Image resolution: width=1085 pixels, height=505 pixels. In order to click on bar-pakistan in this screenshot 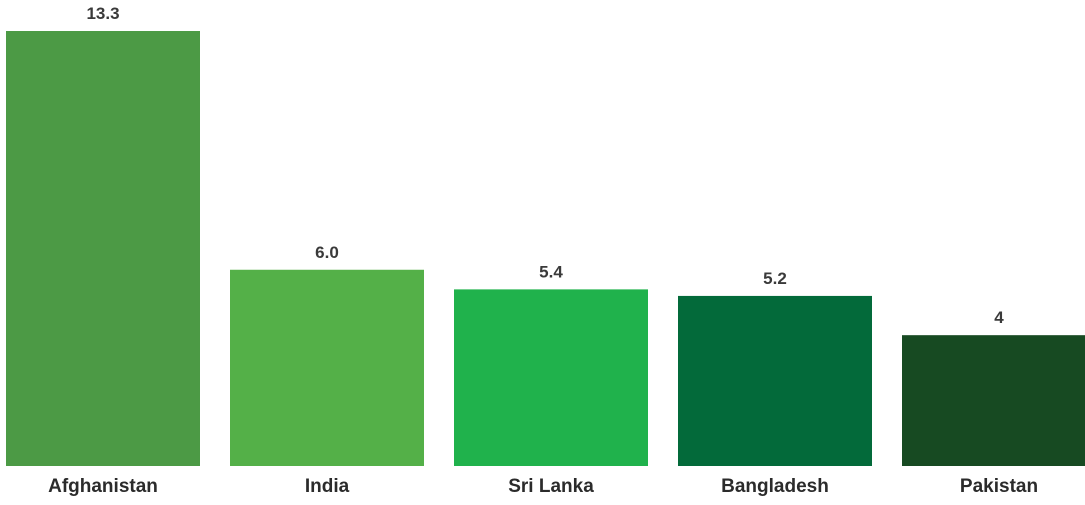, I will do `click(993, 400)`.